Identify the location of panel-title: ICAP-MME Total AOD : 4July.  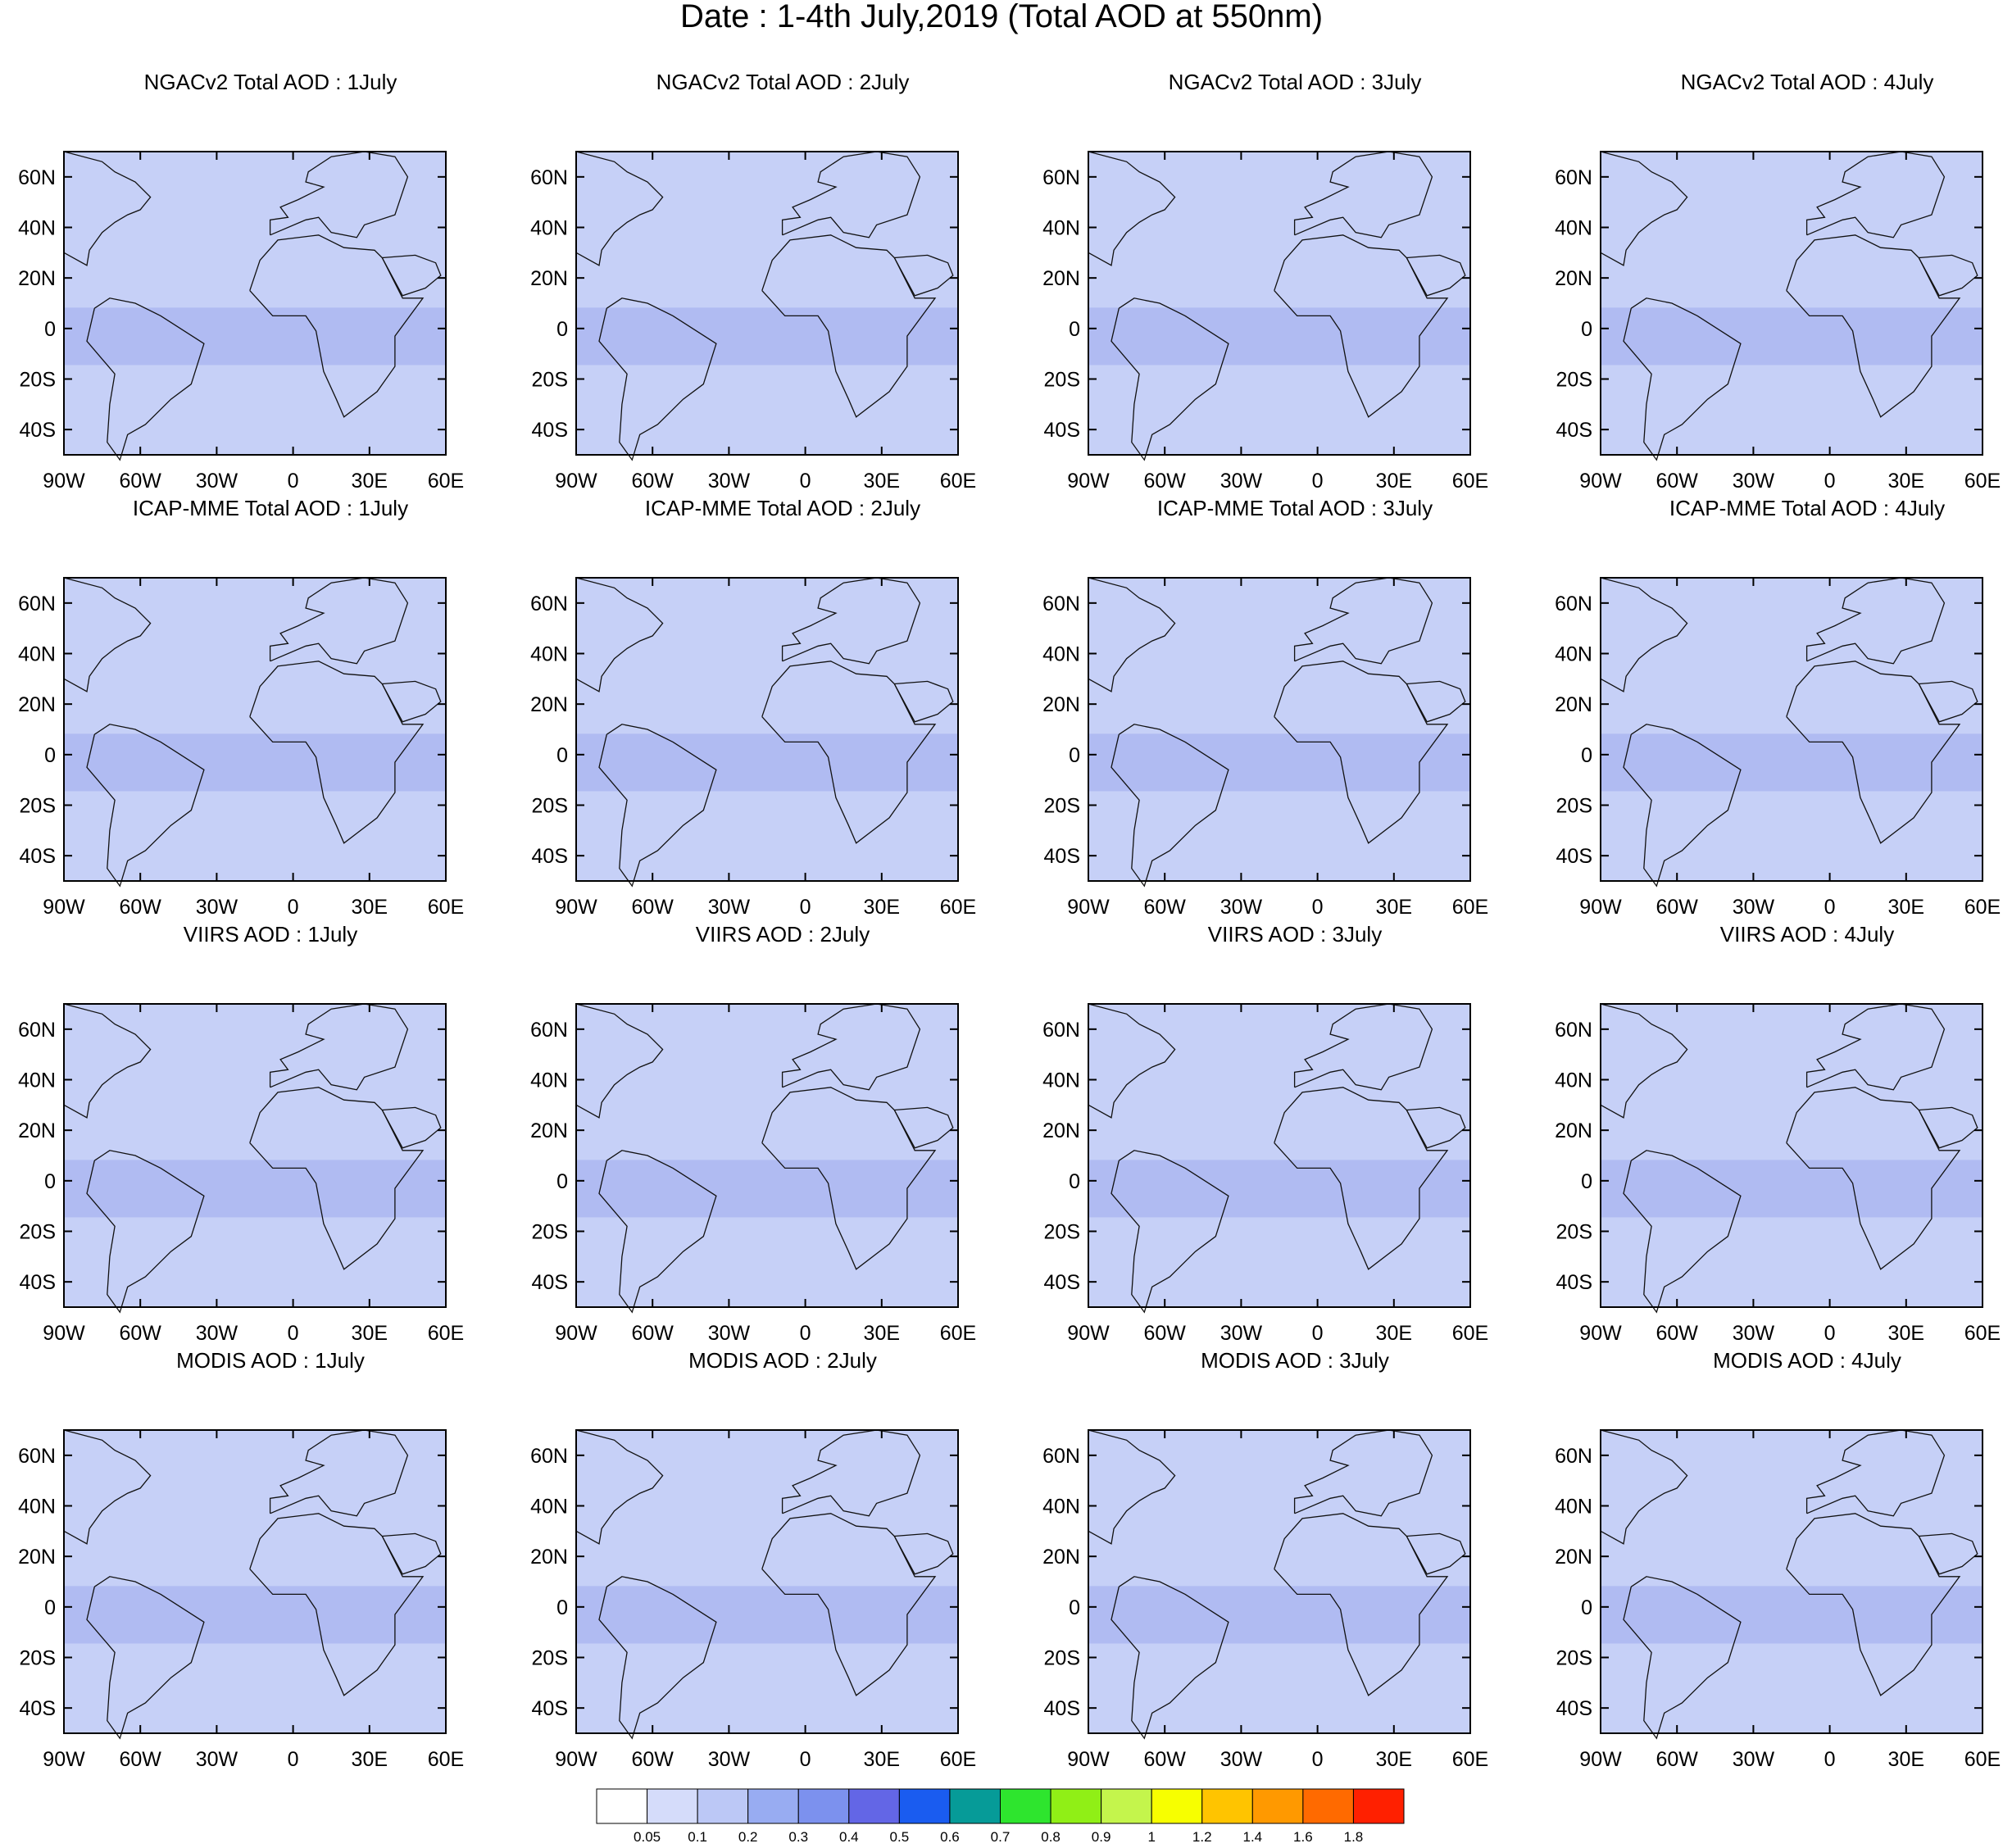
(1807, 508).